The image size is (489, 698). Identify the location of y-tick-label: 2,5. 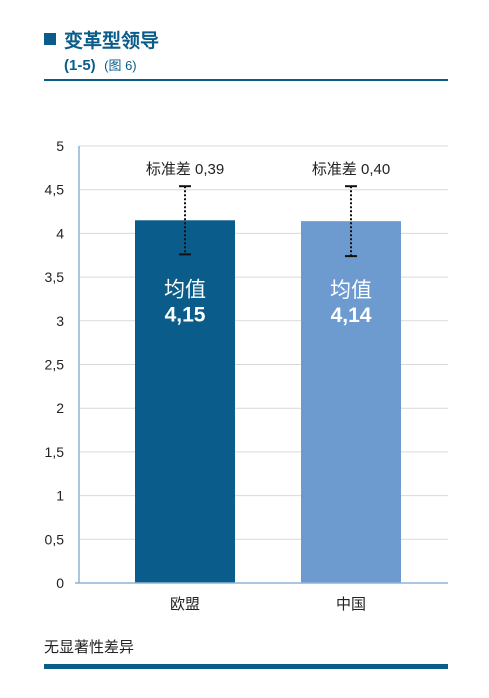
(55, 365).